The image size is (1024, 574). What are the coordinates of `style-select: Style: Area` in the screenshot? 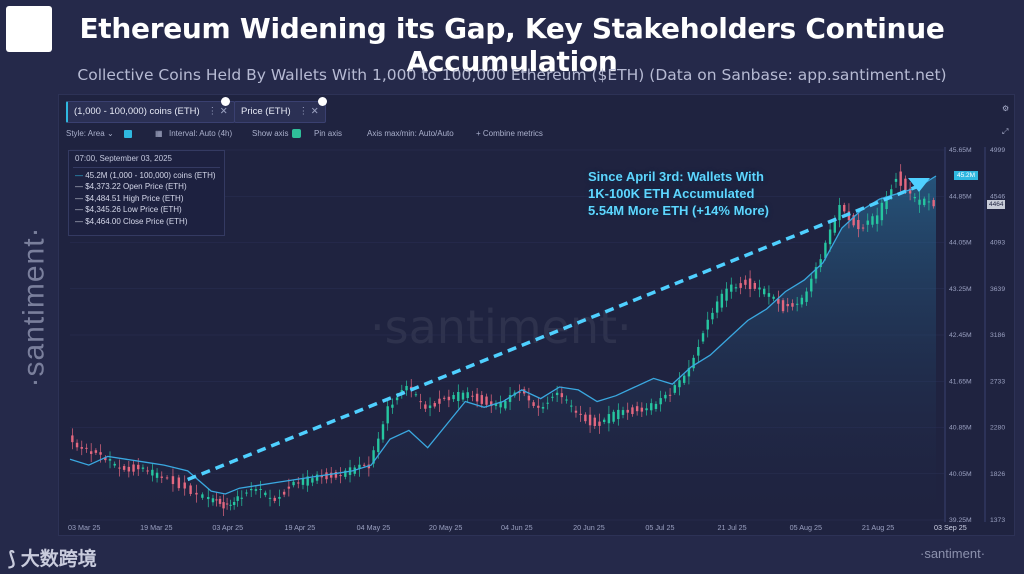 It's located at (85, 133).